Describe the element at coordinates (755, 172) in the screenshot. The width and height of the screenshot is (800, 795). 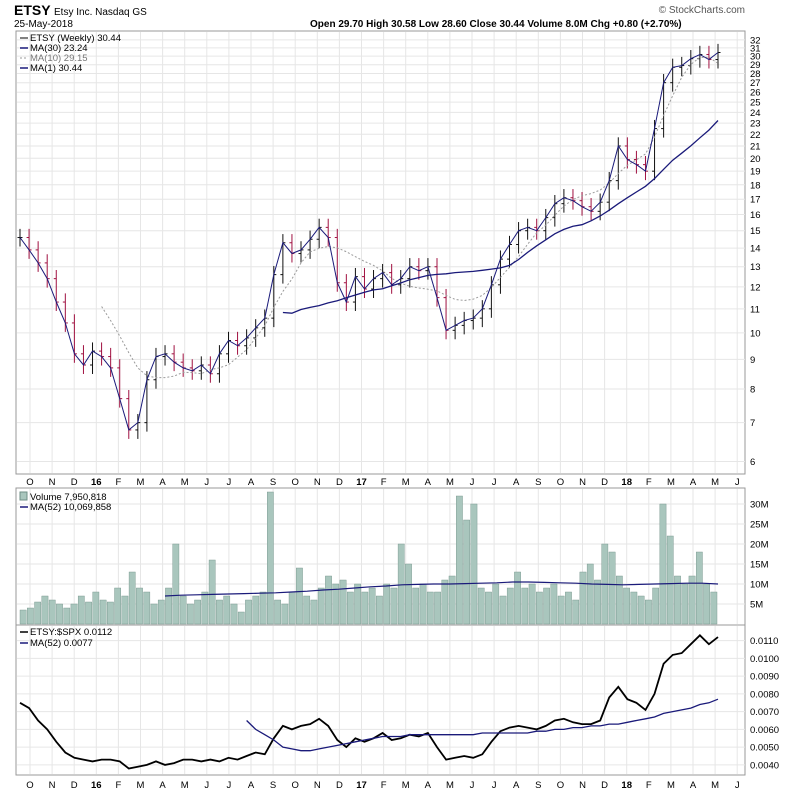
I see `y-tick-label: 19` at that location.